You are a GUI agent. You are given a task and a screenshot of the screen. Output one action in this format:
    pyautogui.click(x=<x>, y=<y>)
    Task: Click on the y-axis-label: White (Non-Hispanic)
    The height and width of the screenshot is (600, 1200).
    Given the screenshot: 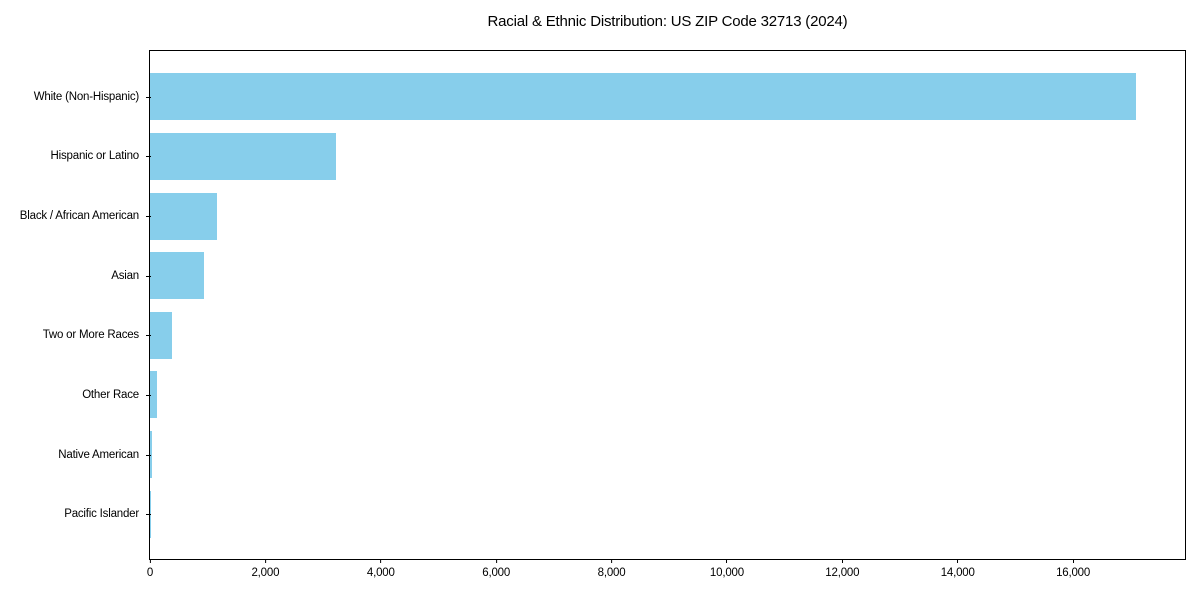 What is the action you would take?
    pyautogui.click(x=86, y=96)
    